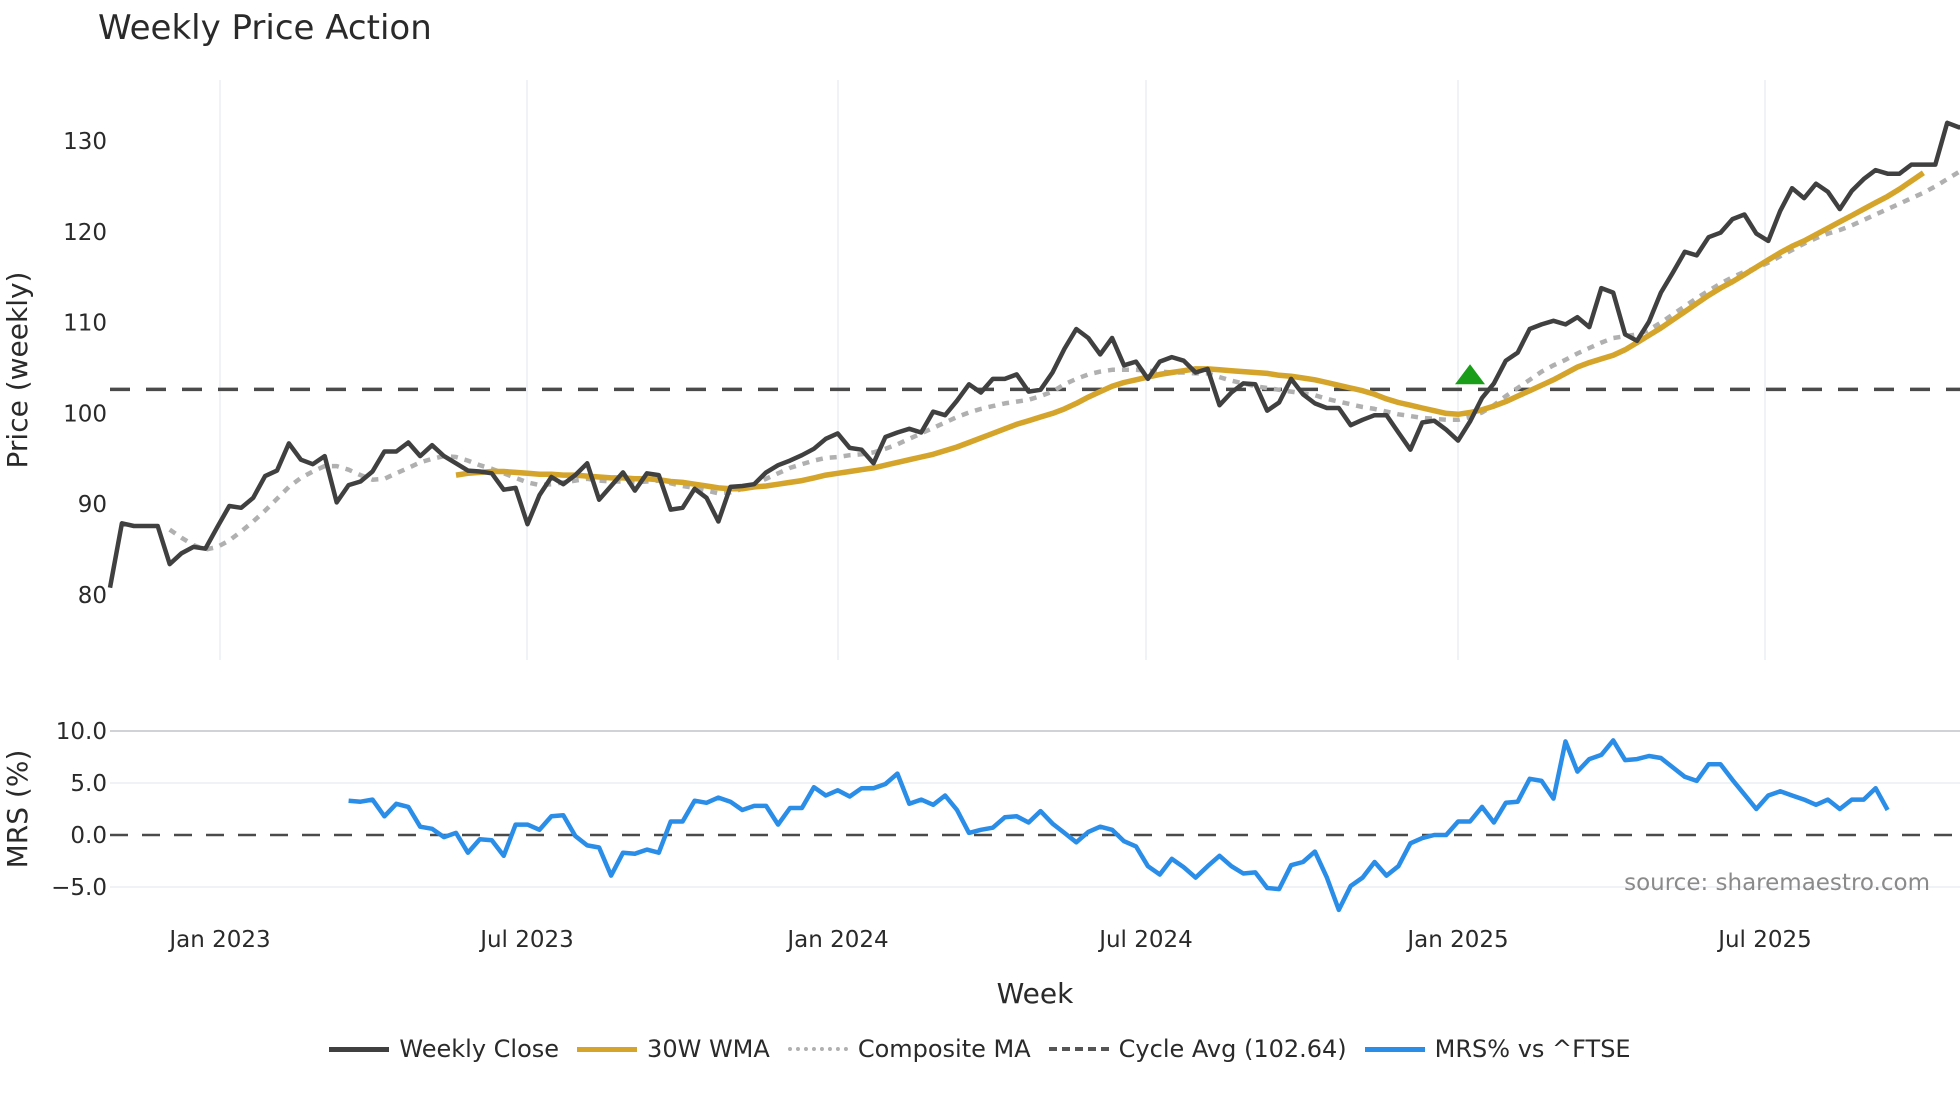 Image resolution: width=1960 pixels, height=1102 pixels. I want to click on y-tick-label: 110, so click(85, 324).